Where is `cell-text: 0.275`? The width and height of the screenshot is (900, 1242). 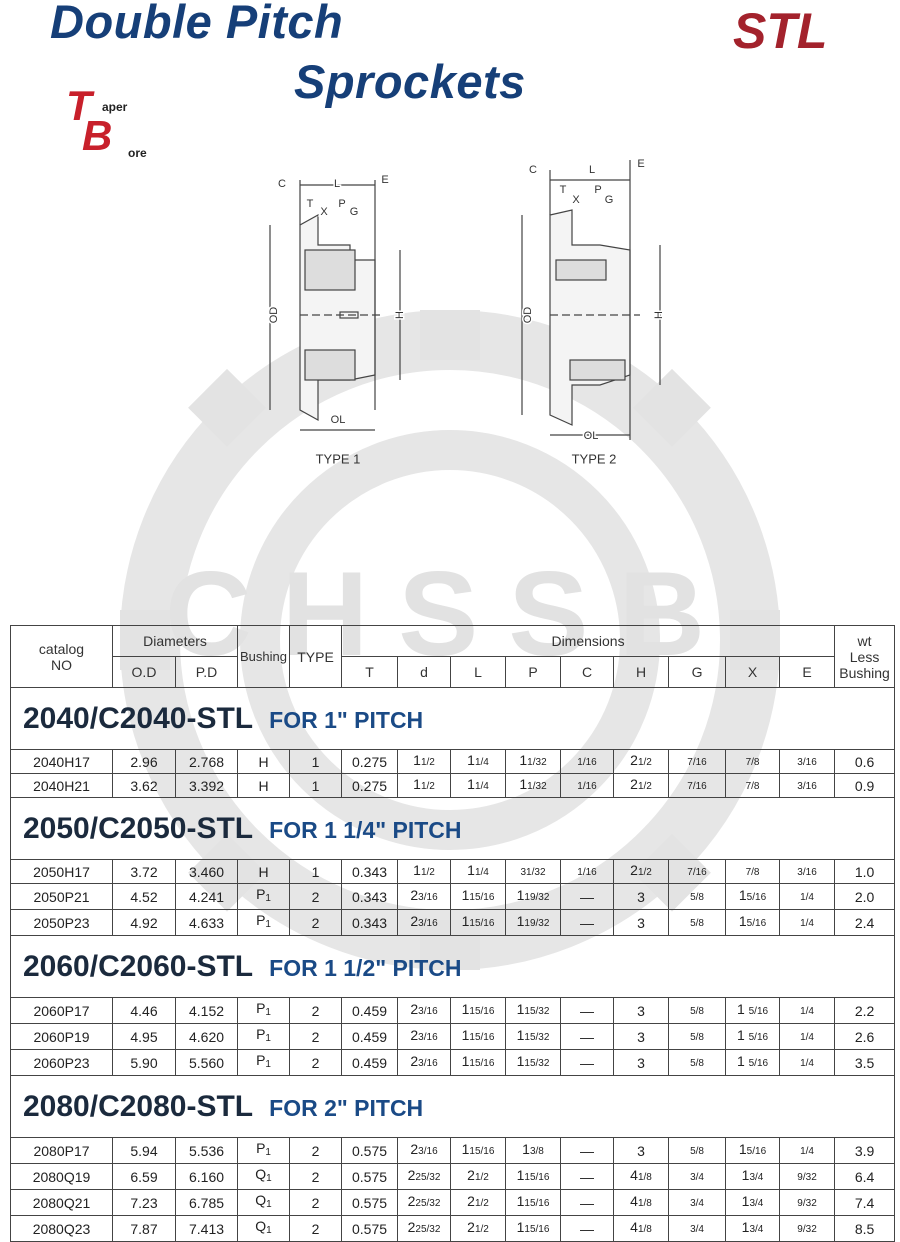 cell-text: 0.275 is located at coordinates (369, 785).